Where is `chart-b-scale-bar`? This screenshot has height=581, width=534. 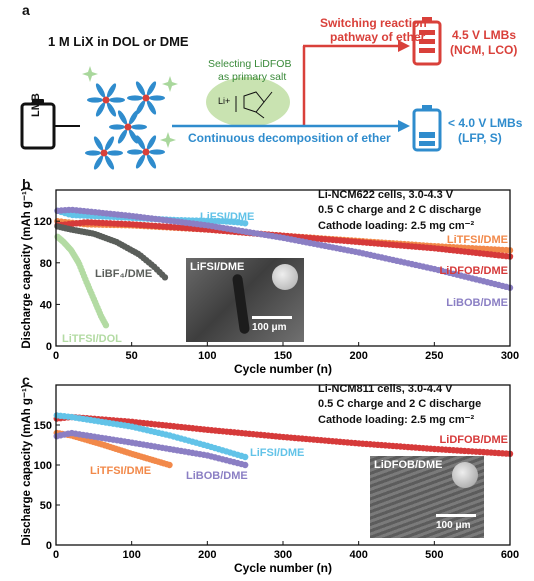
chart-b-scale-bar is located at coordinates (272, 317).